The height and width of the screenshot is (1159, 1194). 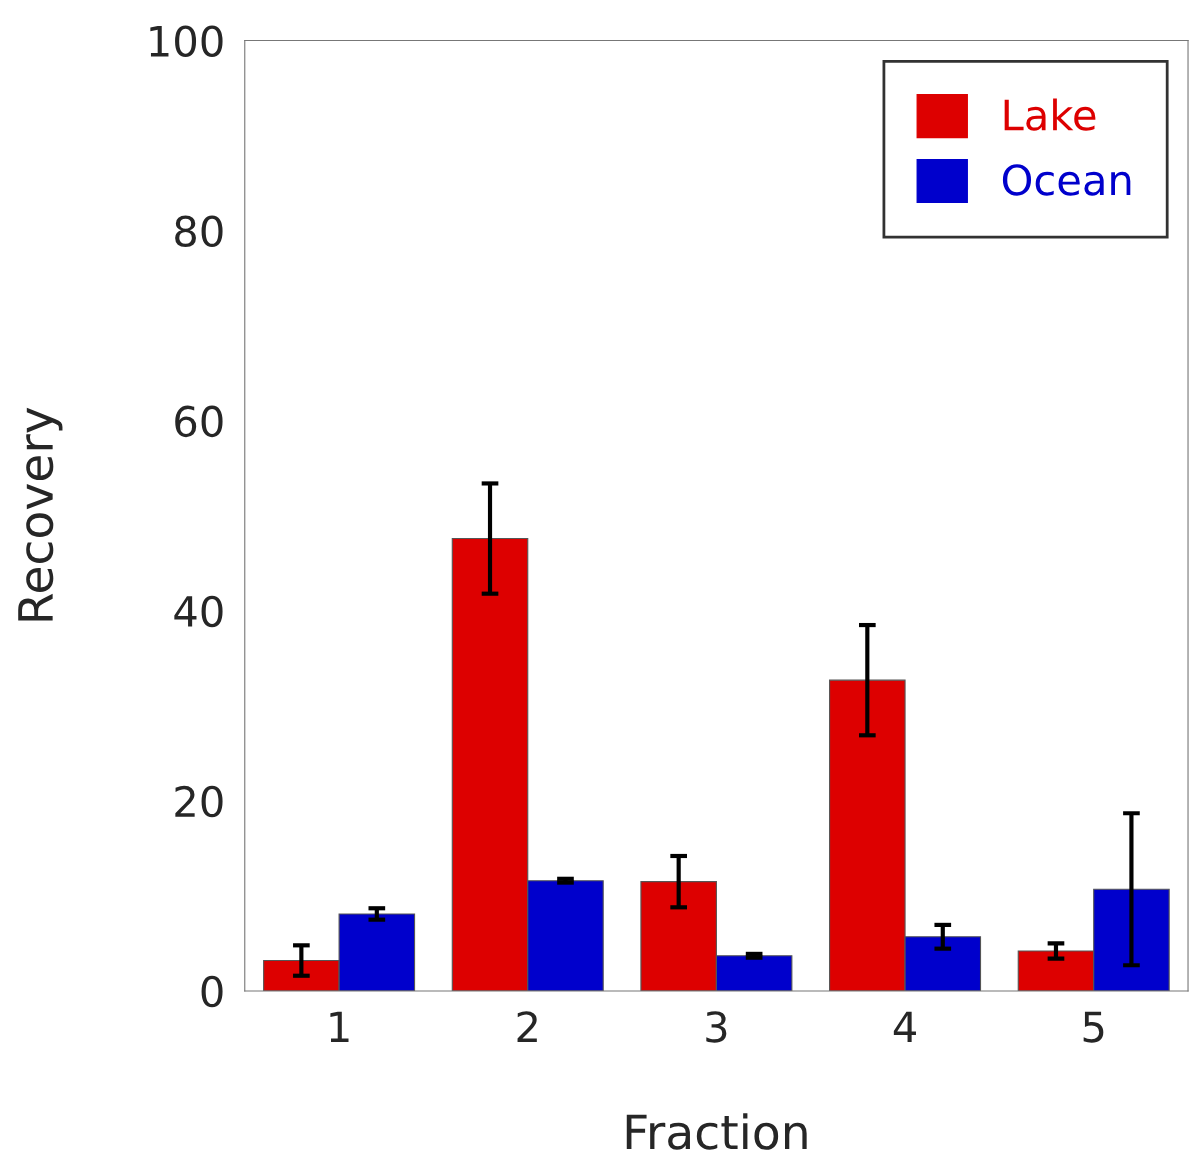 I want to click on y-tick-label: 0, so click(x=212, y=991).